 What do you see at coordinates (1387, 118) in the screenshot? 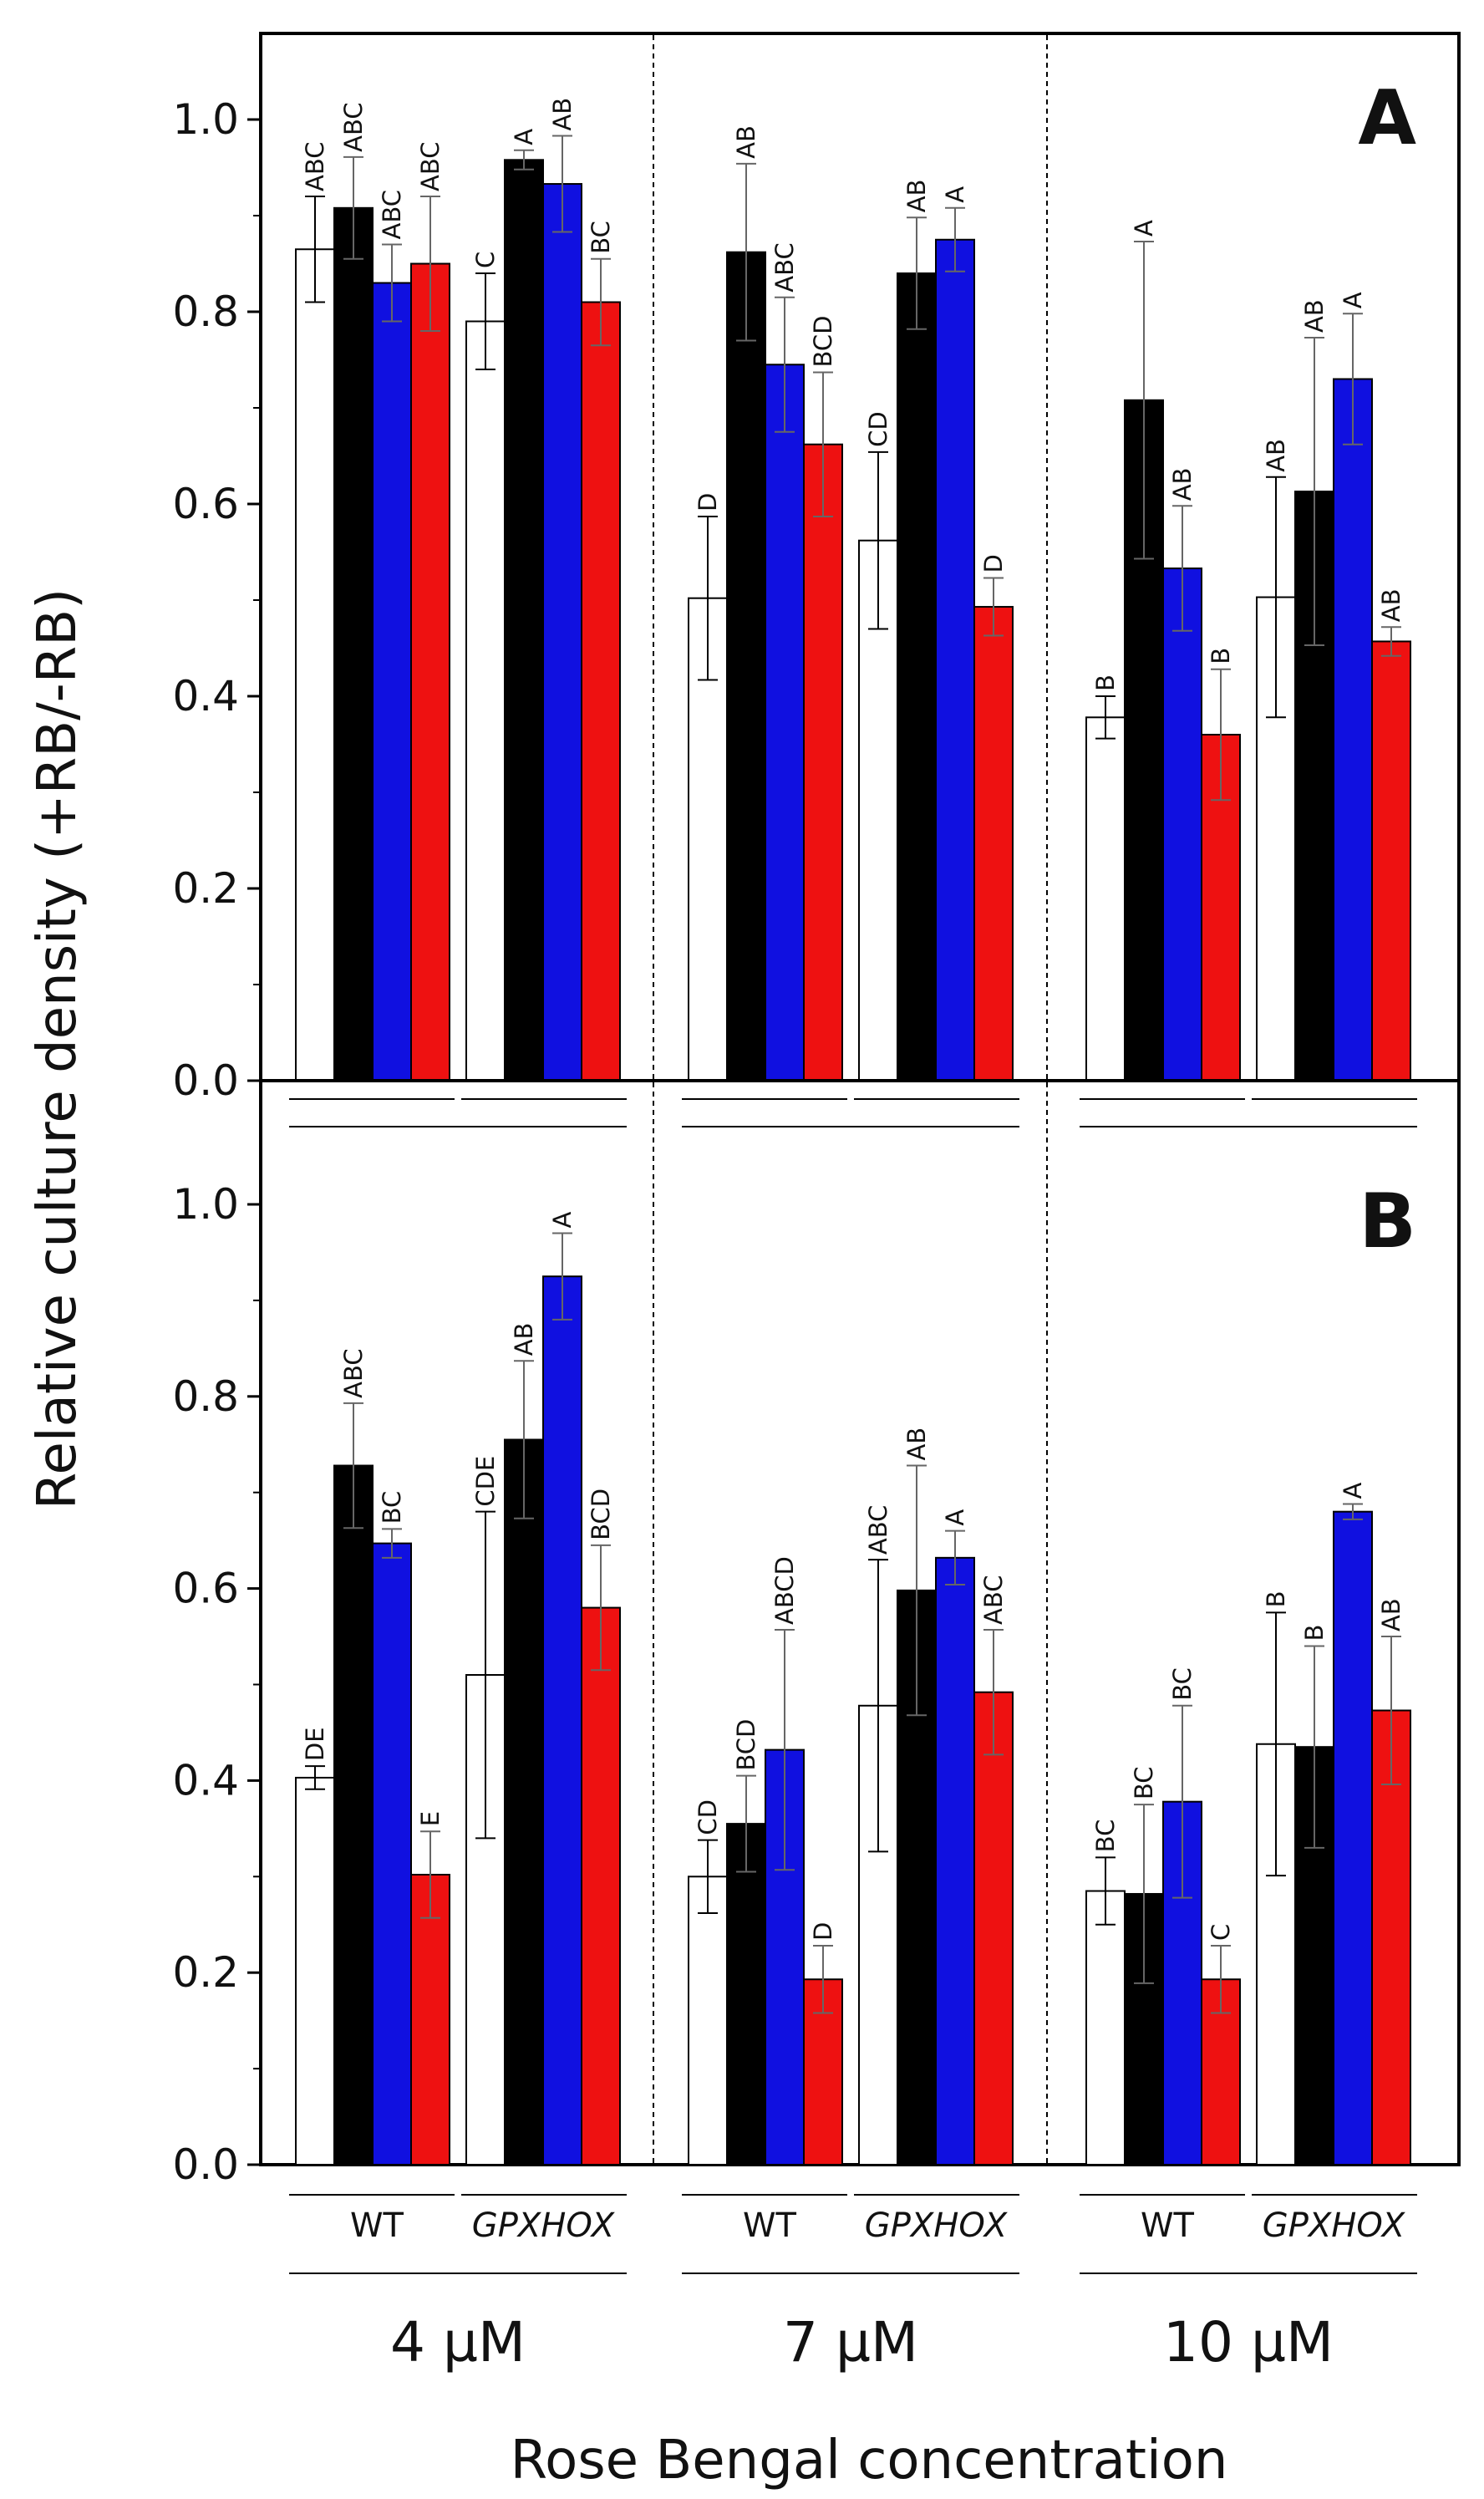
I see `panel-label: A` at bounding box center [1387, 118].